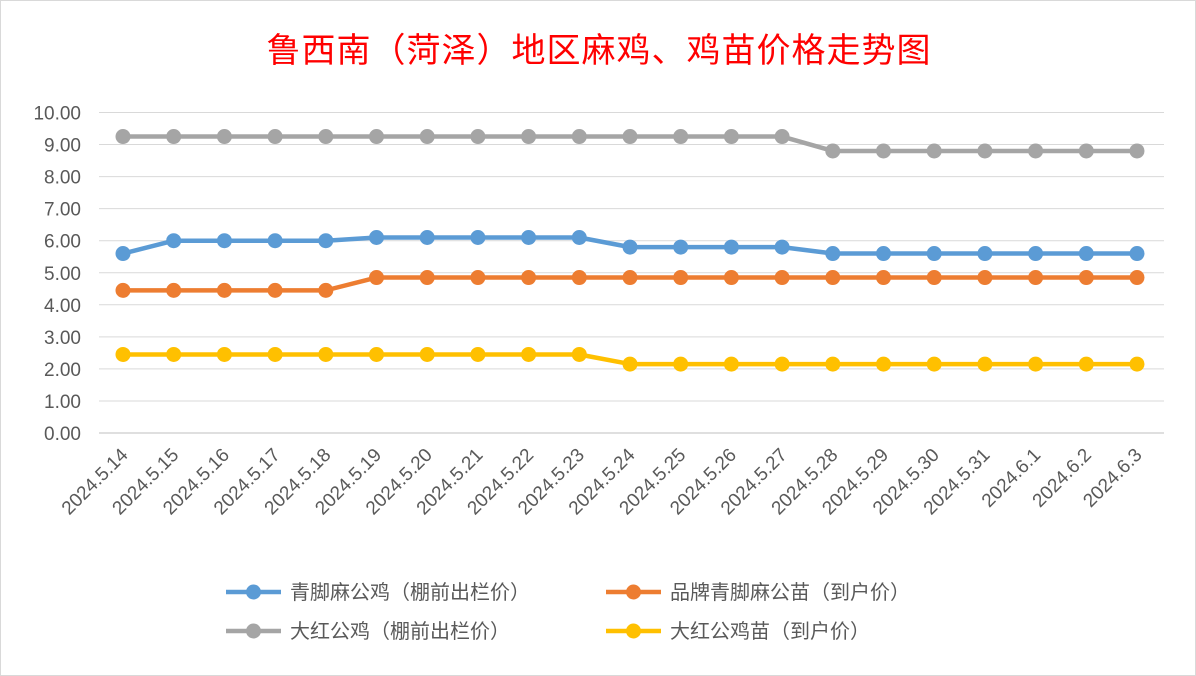  What do you see at coordinates (62, 402) in the screenshot?
I see `y-tick-label: 1.00` at bounding box center [62, 402].